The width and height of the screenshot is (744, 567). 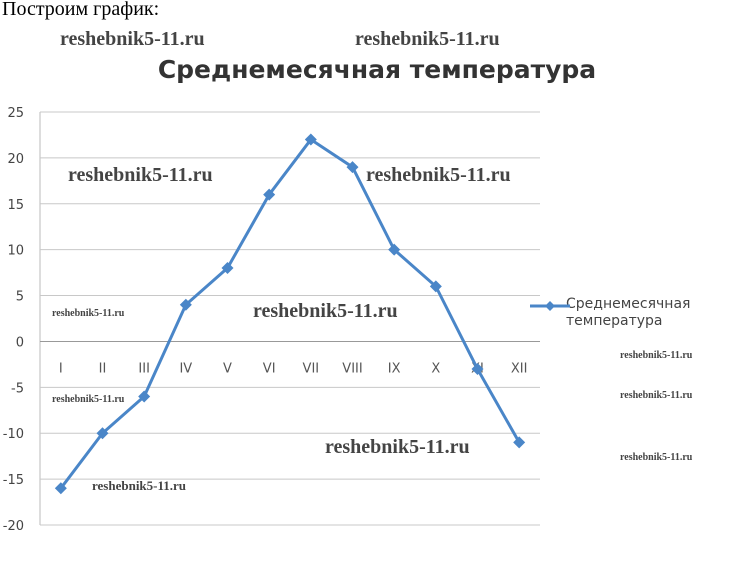 I want to click on y-tick-label: -15, so click(x=13, y=480).